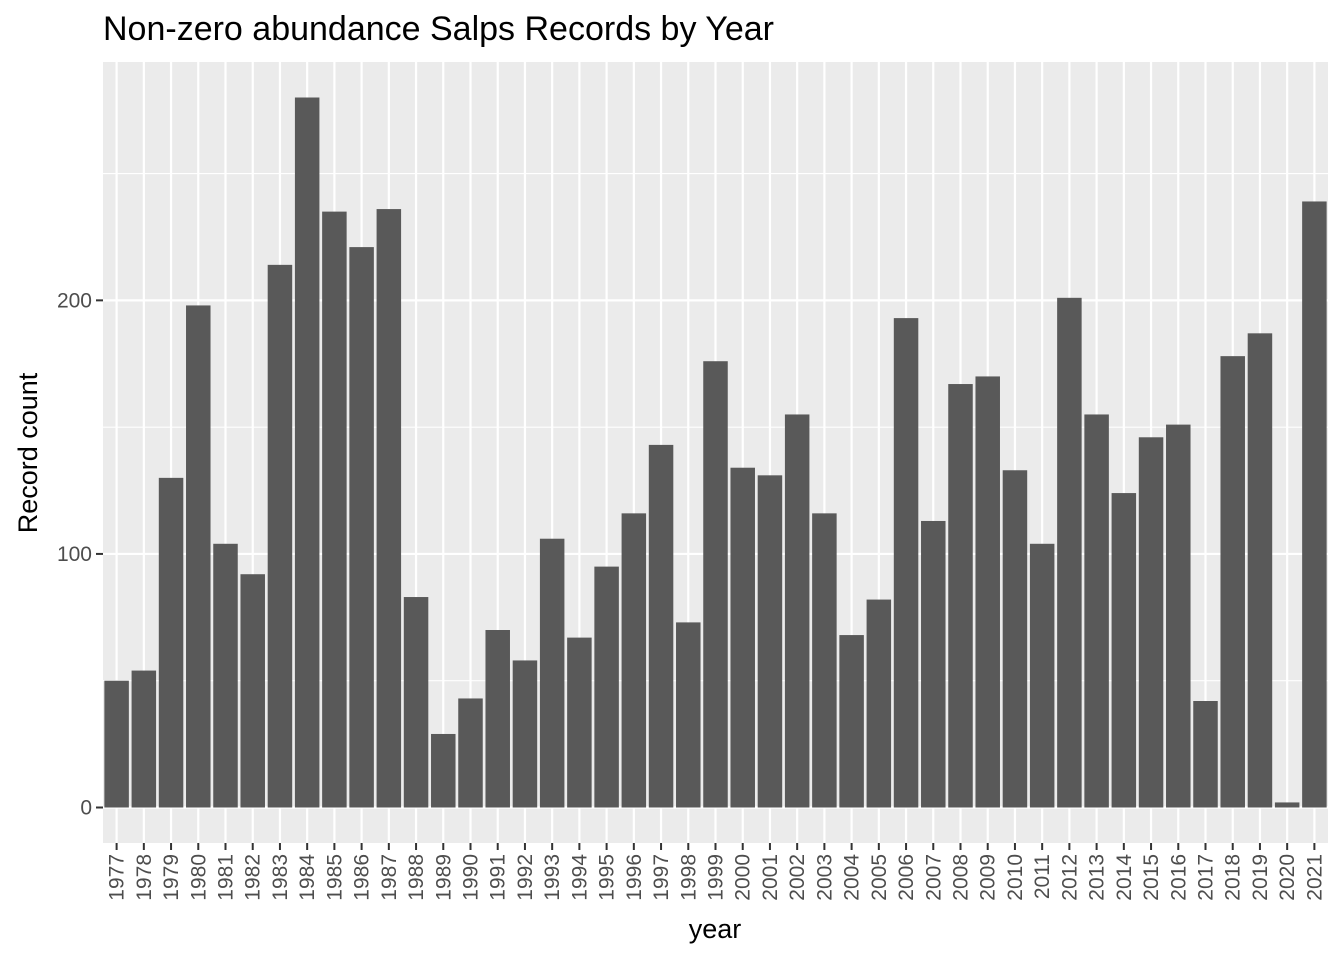 Image resolution: width=1344 pixels, height=960 pixels. What do you see at coordinates (1232, 582) in the screenshot?
I see `bar-2018` at bounding box center [1232, 582].